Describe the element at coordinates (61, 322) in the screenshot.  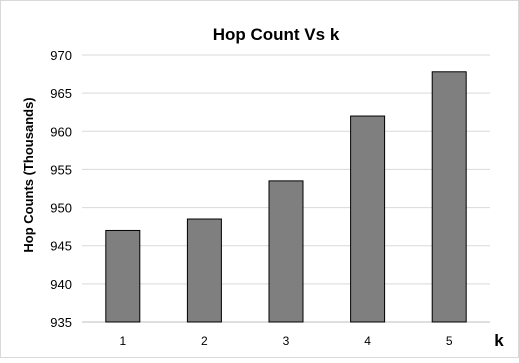
I see `y-tick-label: 935` at that location.